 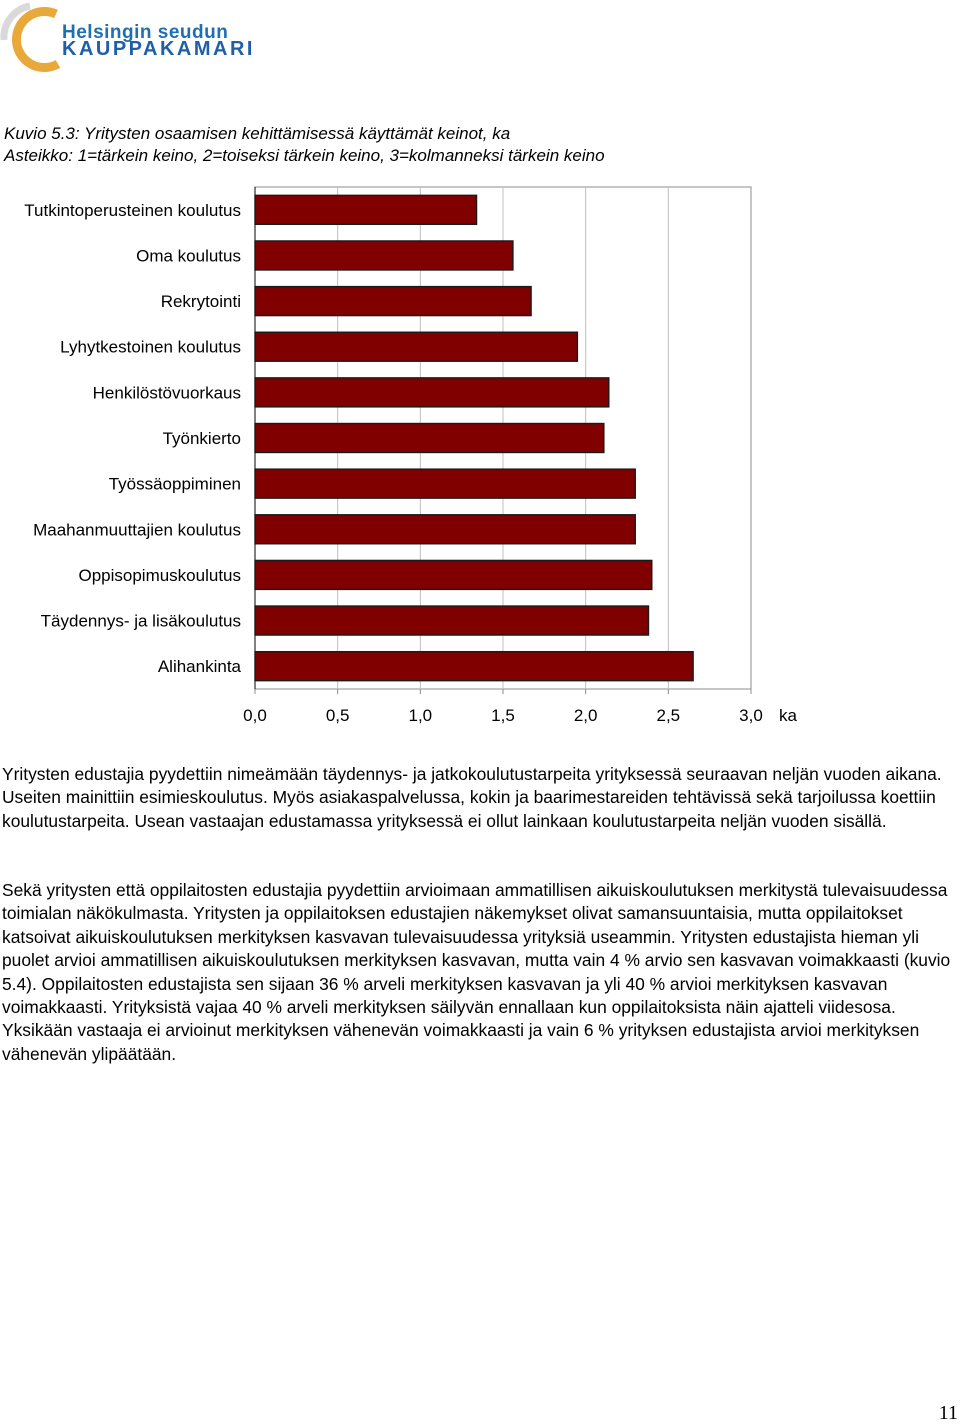 What do you see at coordinates (167, 392) in the screenshot?
I see `category-label: Henkilöstövuorkaus` at bounding box center [167, 392].